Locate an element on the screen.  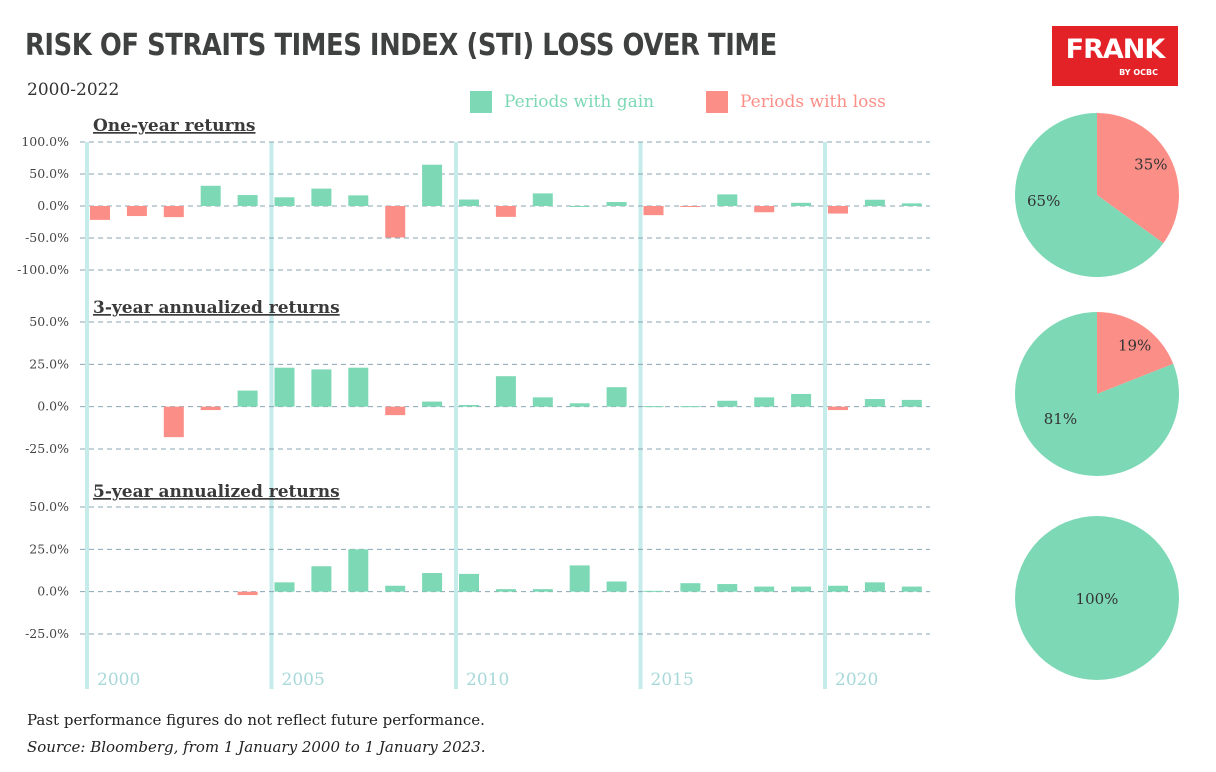
pie-label-gain: 100% is located at coordinates (1097, 599).